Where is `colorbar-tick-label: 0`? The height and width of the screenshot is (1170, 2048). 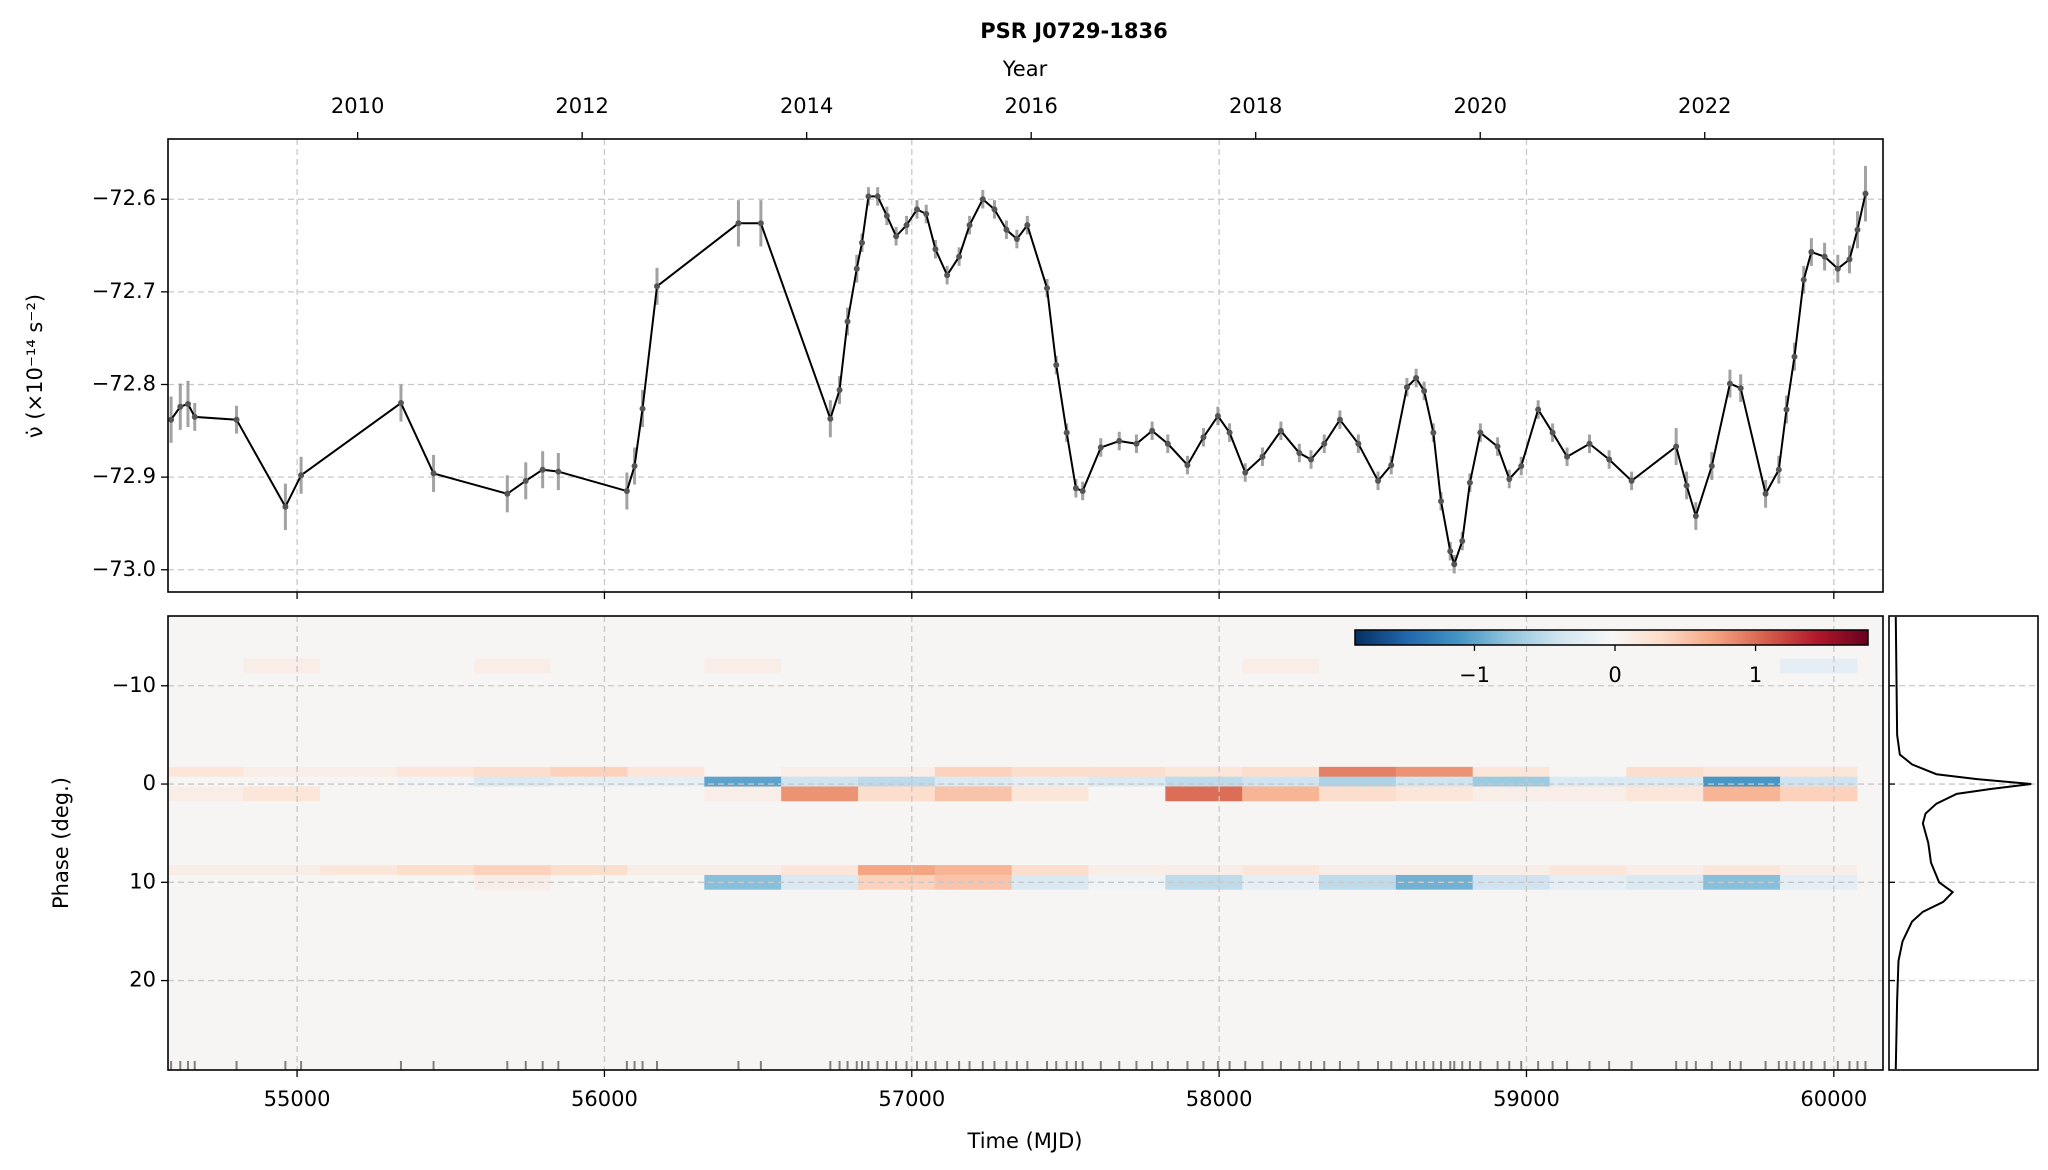 colorbar-tick-label: 0 is located at coordinates (1614, 675).